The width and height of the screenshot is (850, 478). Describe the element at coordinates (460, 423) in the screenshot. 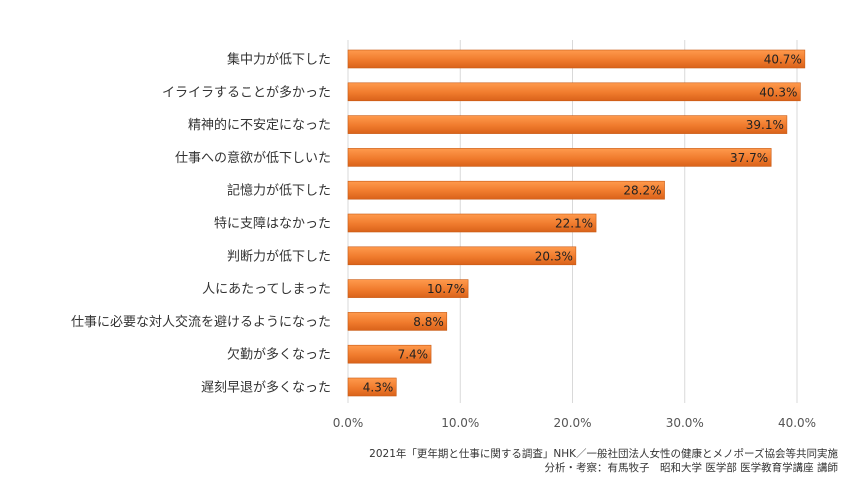

I see `x-tick-label: 10.0%` at that location.